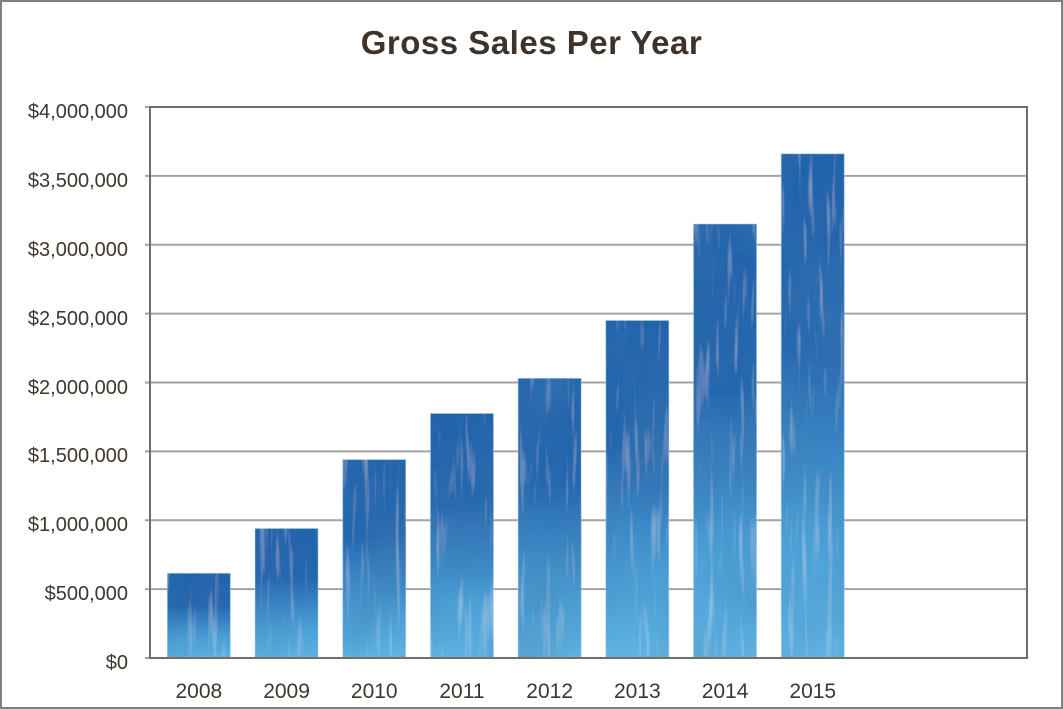  Describe the element at coordinates (198, 615) in the screenshot. I see `bar-2008` at that location.